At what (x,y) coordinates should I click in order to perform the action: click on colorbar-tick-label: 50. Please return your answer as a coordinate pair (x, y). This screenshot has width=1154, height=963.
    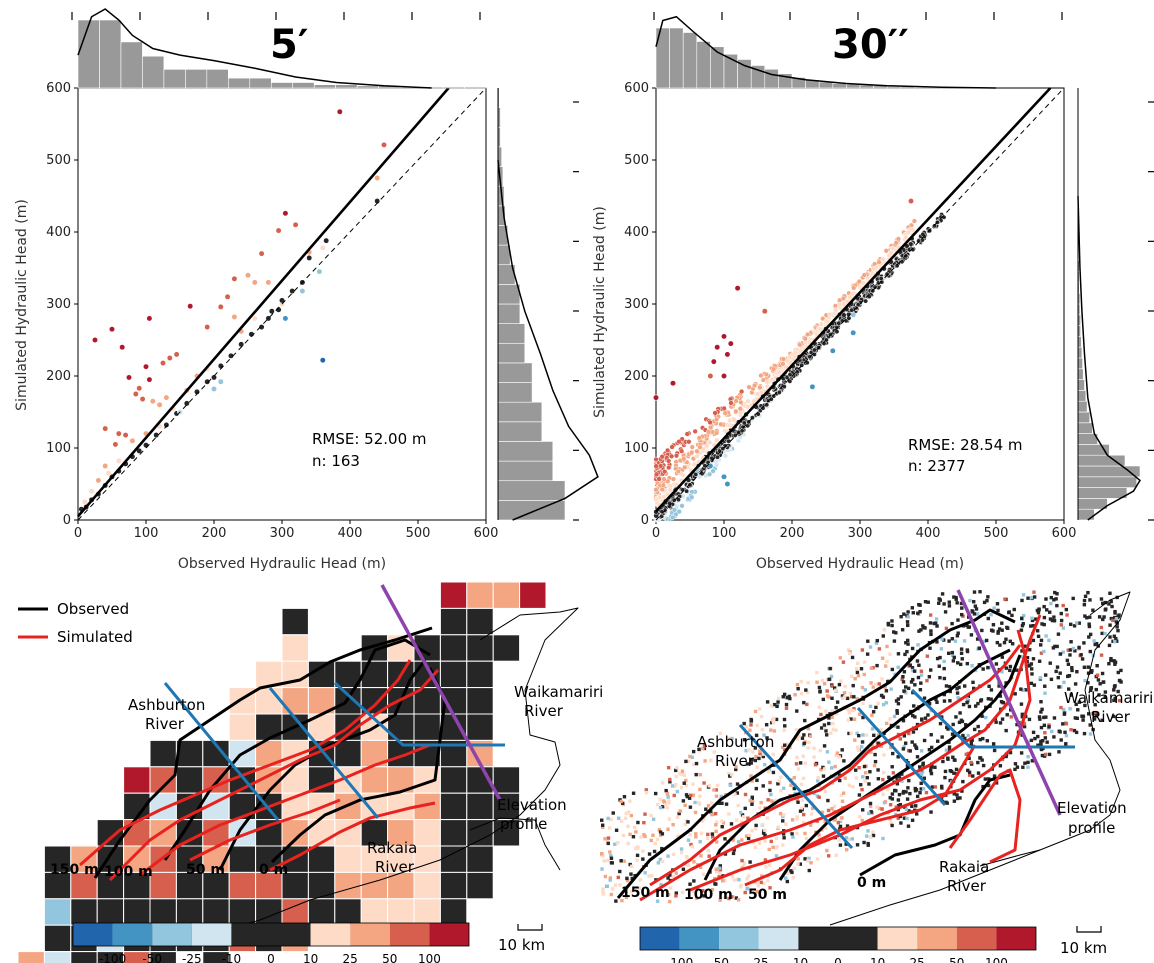
    Looking at the image, I should click on (389, 957).